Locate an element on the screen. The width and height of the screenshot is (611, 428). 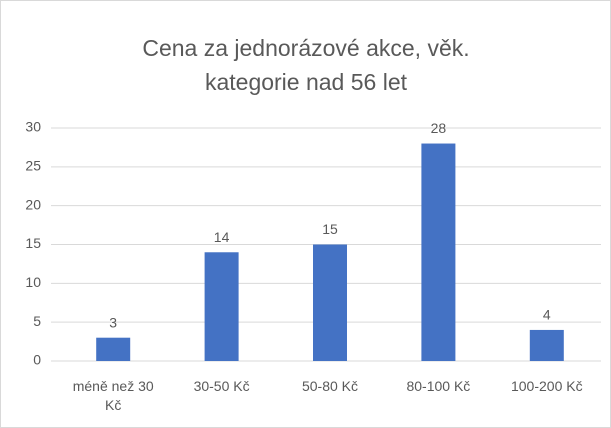
y-tick-label: 20 is located at coordinates (33, 204).